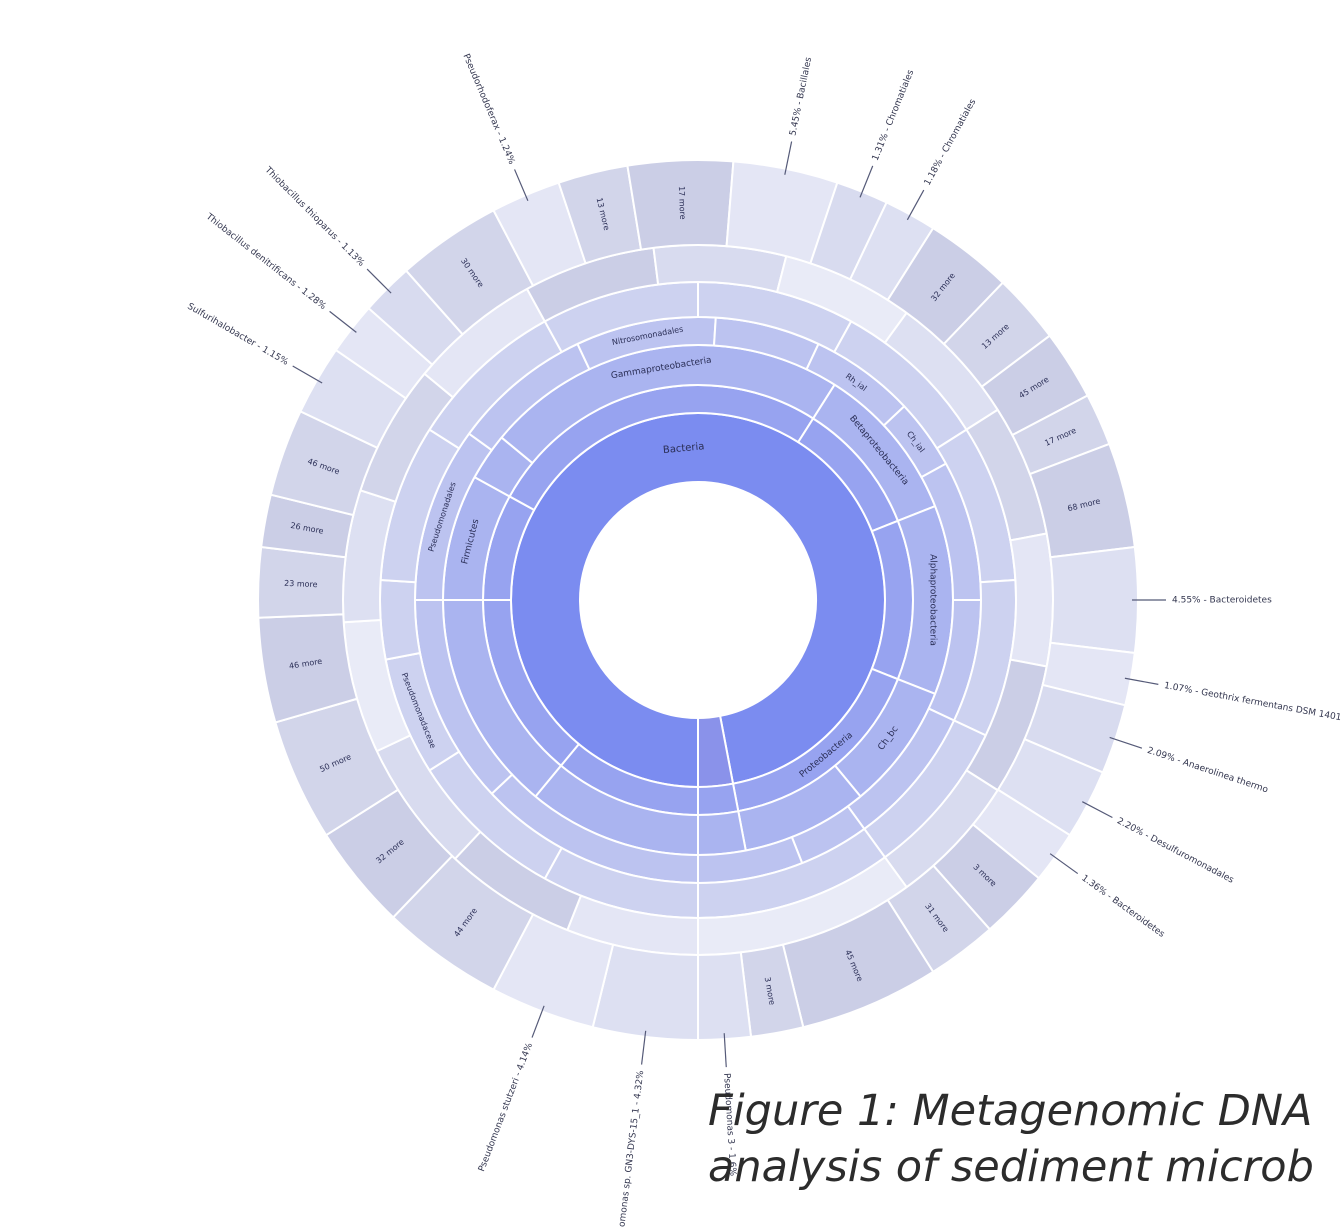 The width and height of the screenshot is (1341, 1227). Describe the element at coordinates (630, 1148) in the screenshot. I see `species-label: Pseudomonas sp. GN3-DYS-15_1 - 4.32%` at that location.